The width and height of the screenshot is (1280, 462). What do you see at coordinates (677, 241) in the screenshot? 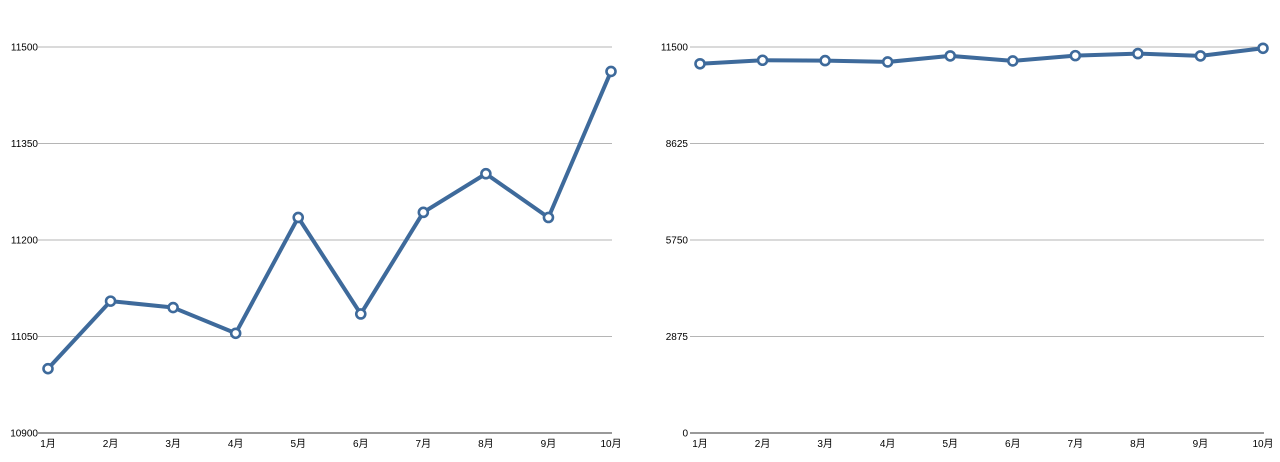
I see `y-tick-label: 5750` at bounding box center [677, 241].